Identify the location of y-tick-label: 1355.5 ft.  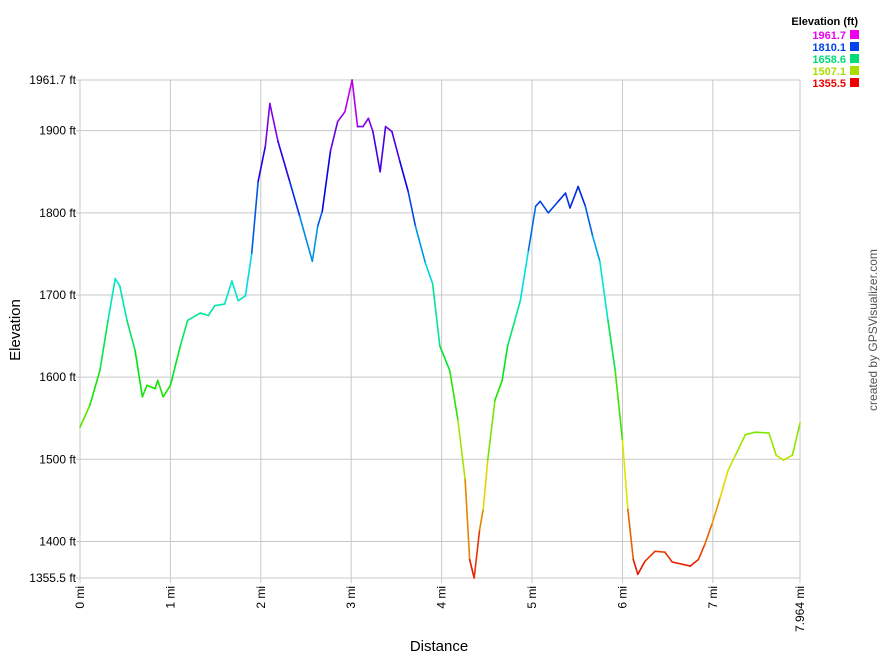
(52, 578).